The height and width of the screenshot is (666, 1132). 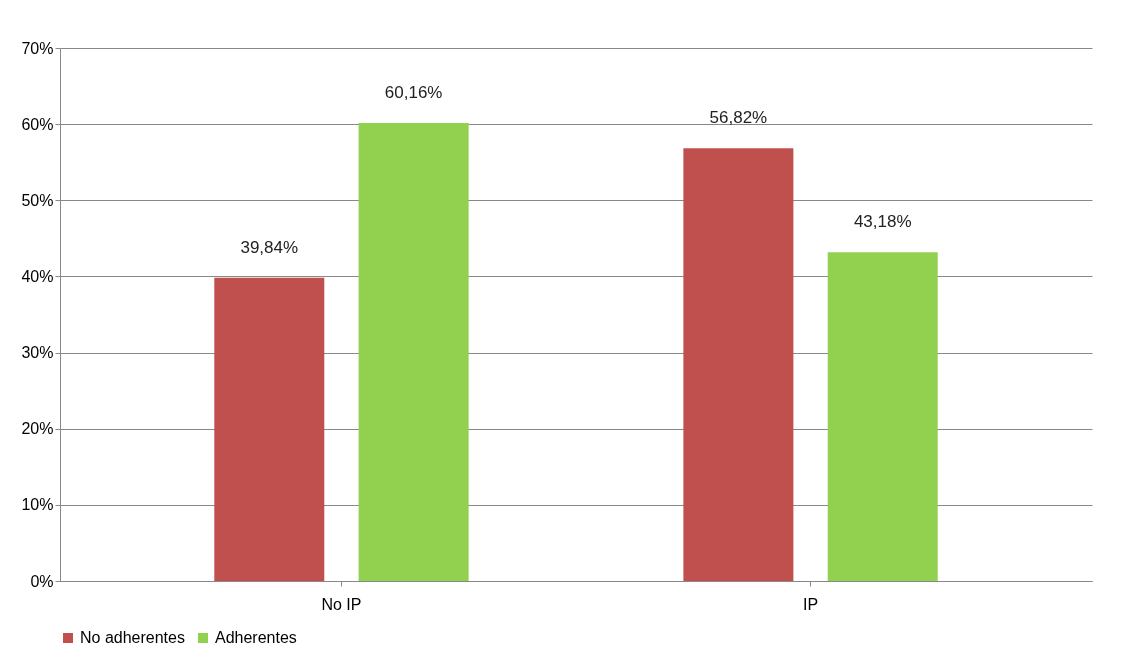 What do you see at coordinates (269, 247) in the screenshot?
I see `data-label: 39,84%` at bounding box center [269, 247].